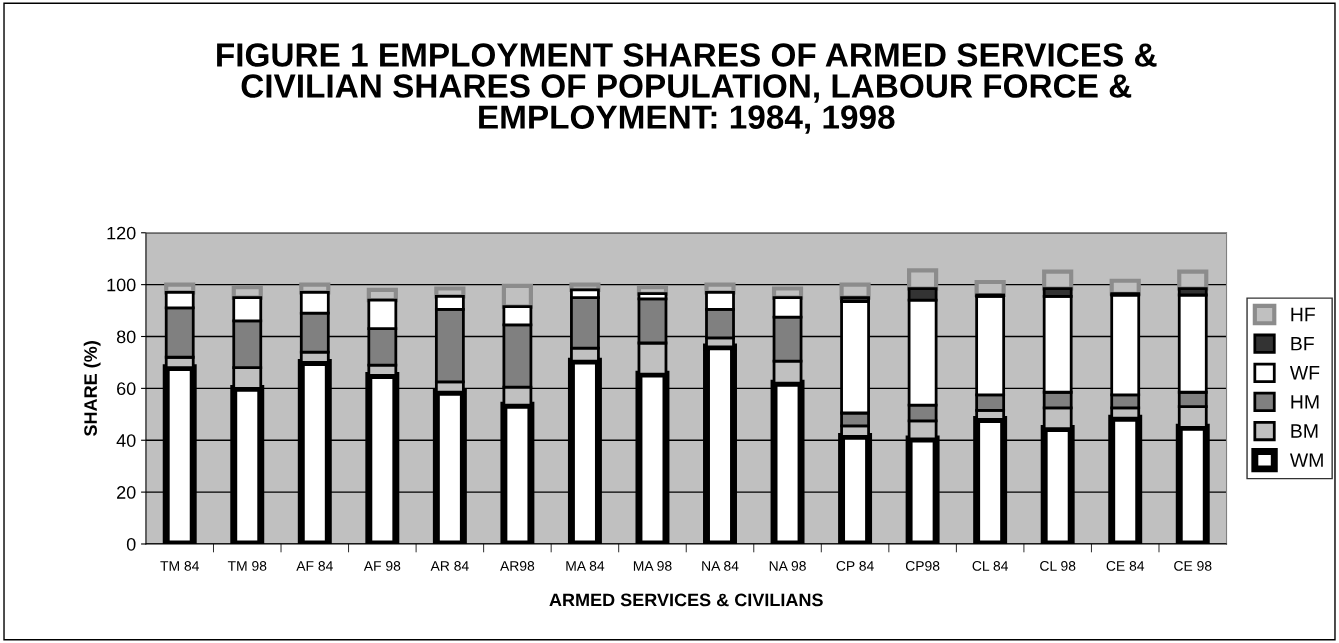  What do you see at coordinates (1304, 431) in the screenshot?
I see `legend-label: BM` at bounding box center [1304, 431].